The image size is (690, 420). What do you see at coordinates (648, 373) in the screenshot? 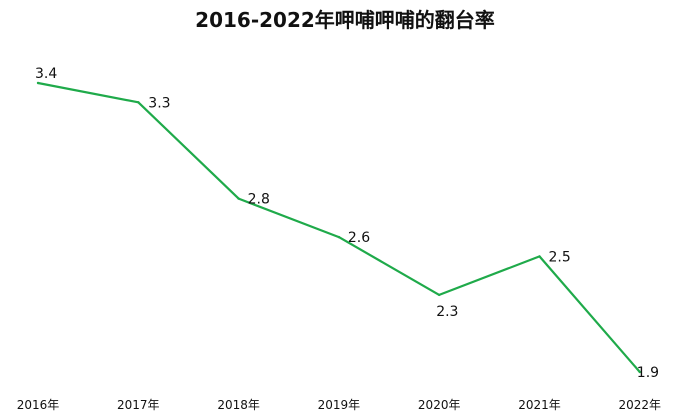
I see `data-label: 1.9` at bounding box center [648, 373].